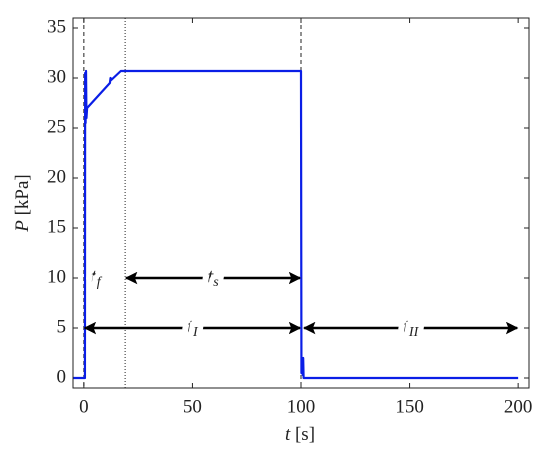 This screenshot has width=550, height=456. I want to click on x-tick-label: 50, so click(192, 406).